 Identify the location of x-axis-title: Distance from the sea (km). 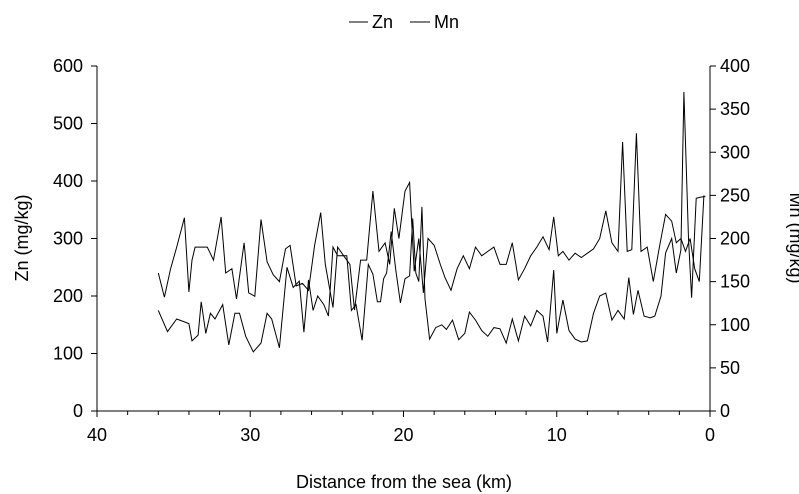
(404, 482).